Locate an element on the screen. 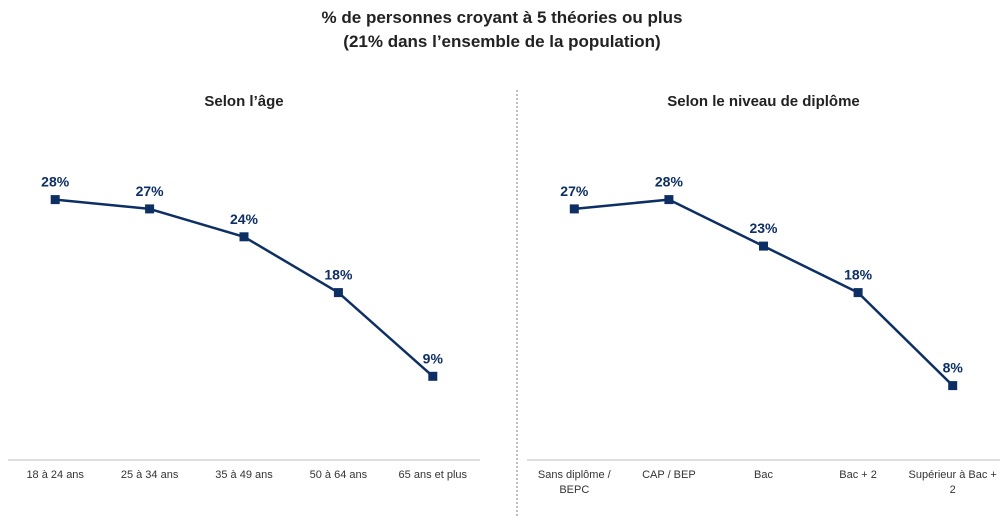 This screenshot has height=517, width=1004. panel-1-tick-label-1: 18 à 24 ans is located at coordinates (55, 475).